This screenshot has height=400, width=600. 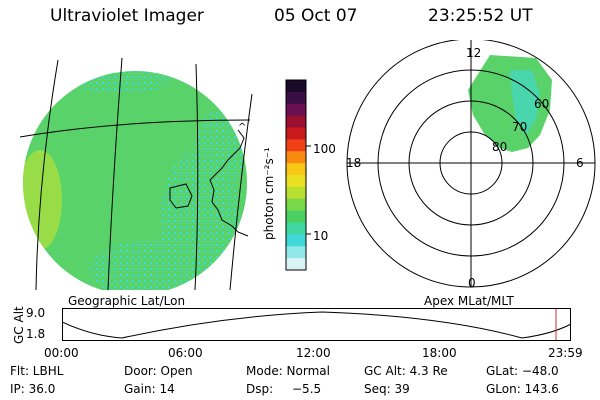 I want to click on geographic-caption: Geographic Lat/Lon, so click(x=127, y=301).